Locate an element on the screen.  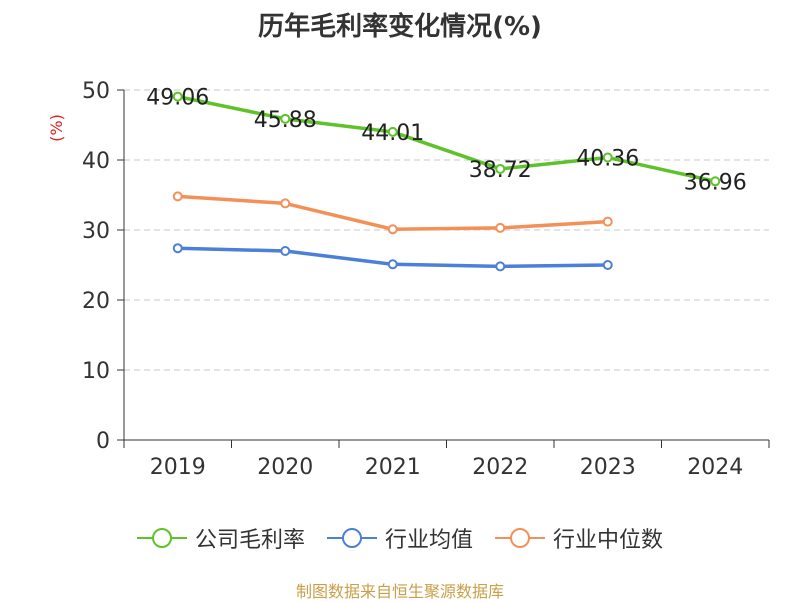
x-tick-label: 2020 is located at coordinates (285, 467).